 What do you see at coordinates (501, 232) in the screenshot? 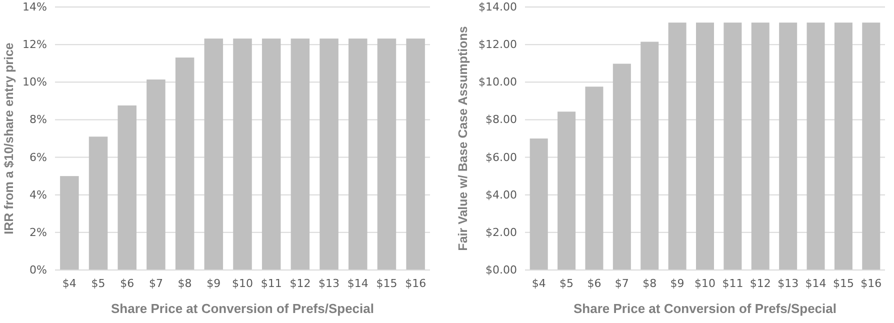
I see `y-tick-label: $2.00` at bounding box center [501, 232].